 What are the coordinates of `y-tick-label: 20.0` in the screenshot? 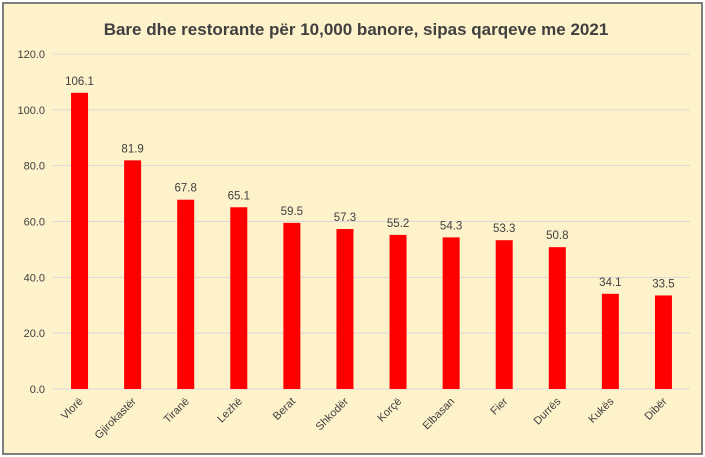 It's located at (34, 334).